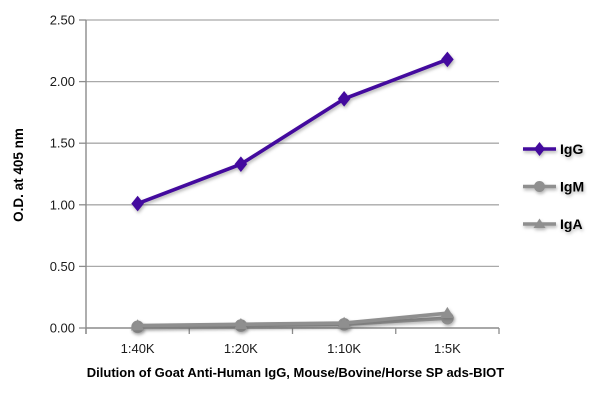 The image size is (600, 400). What do you see at coordinates (539, 223) in the screenshot?
I see `legend-triangle-icon` at bounding box center [539, 223].